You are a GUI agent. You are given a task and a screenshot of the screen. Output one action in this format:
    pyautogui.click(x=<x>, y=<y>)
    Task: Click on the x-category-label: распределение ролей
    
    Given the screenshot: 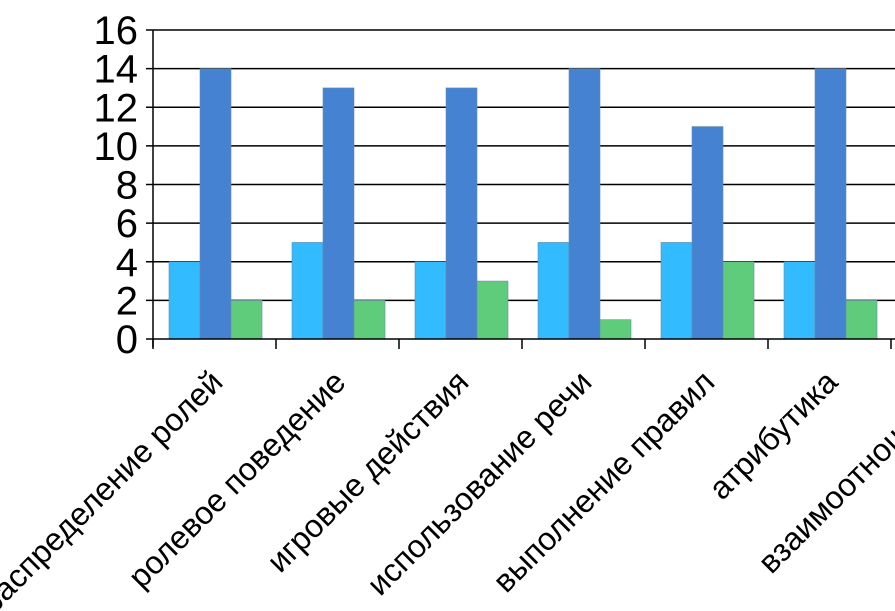 What is the action you would take?
    pyautogui.click(x=114, y=487)
    